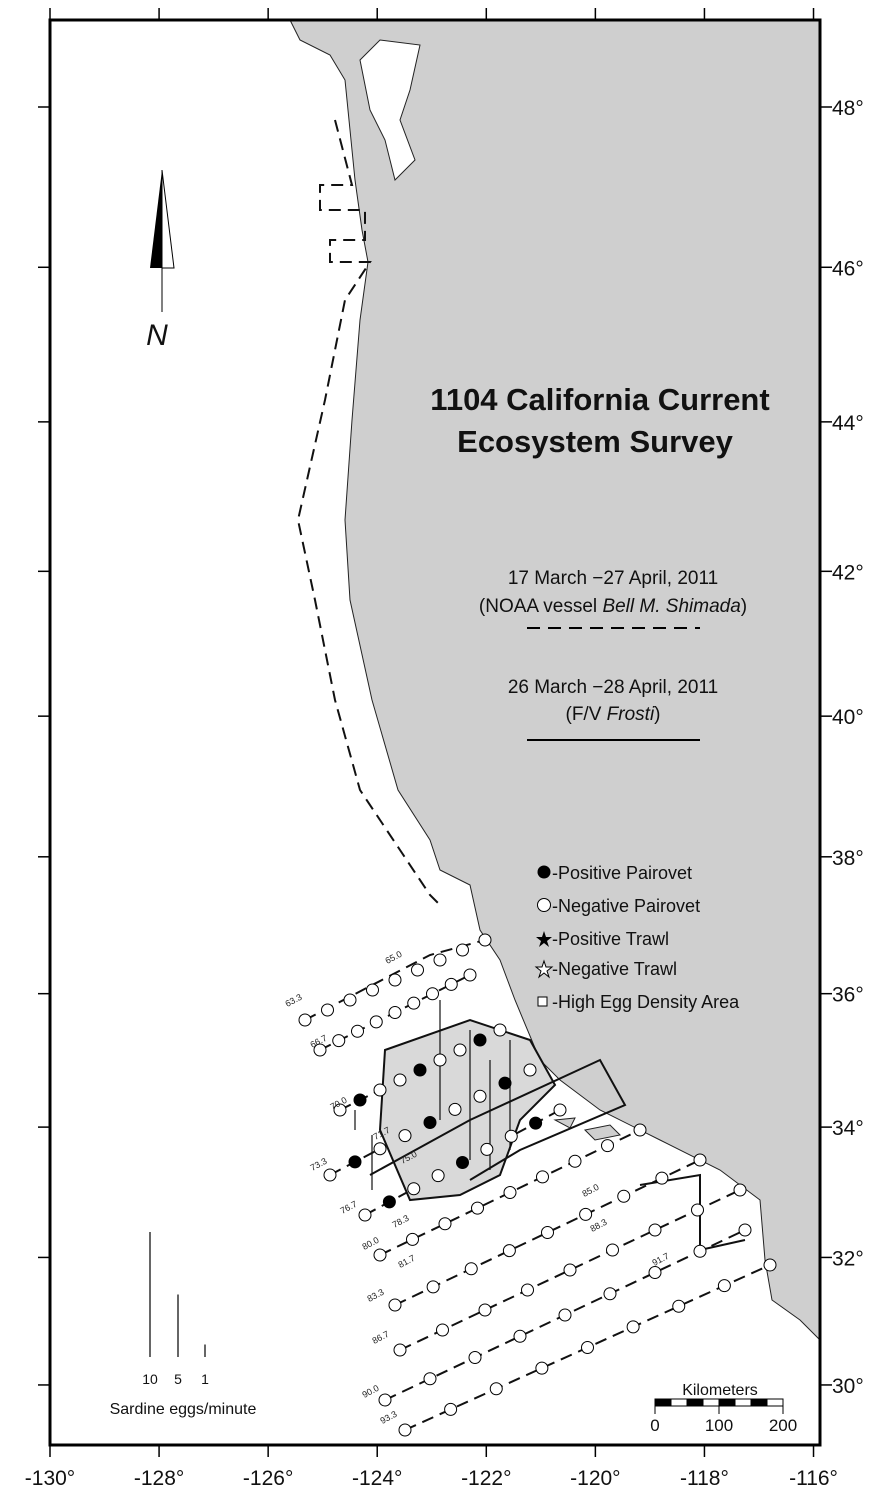 This screenshot has height=1495, width=886. Describe the element at coordinates (268, 1478) in the screenshot. I see `lon-tick-label: -126°` at that location.